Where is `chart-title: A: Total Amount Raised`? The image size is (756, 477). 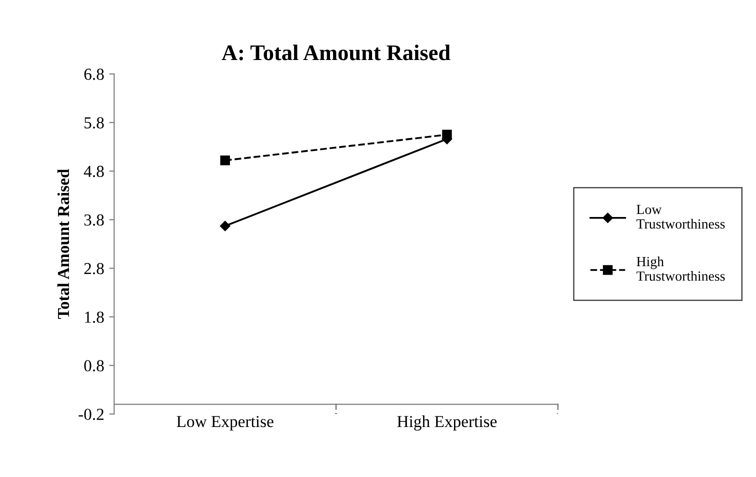
chart-title: A: Total Amount Raised is located at coordinates (336, 52).